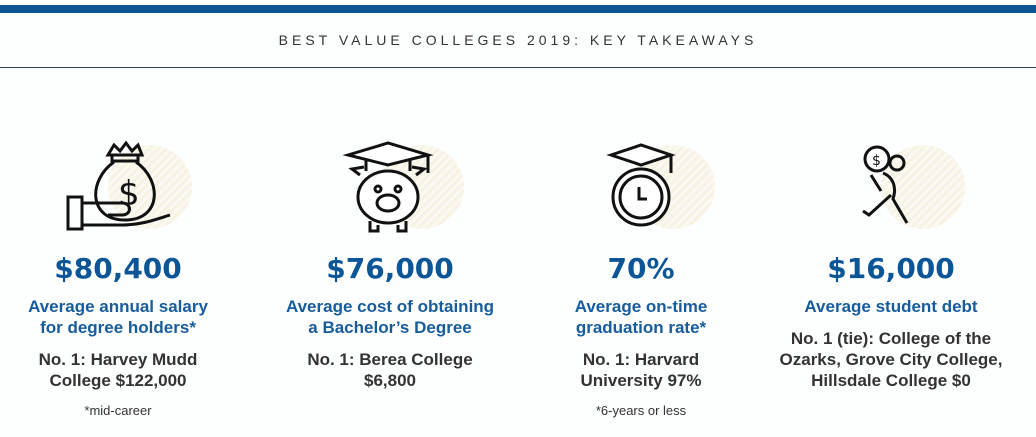 The image size is (1036, 437). I want to click on divider, so click(518, 67).